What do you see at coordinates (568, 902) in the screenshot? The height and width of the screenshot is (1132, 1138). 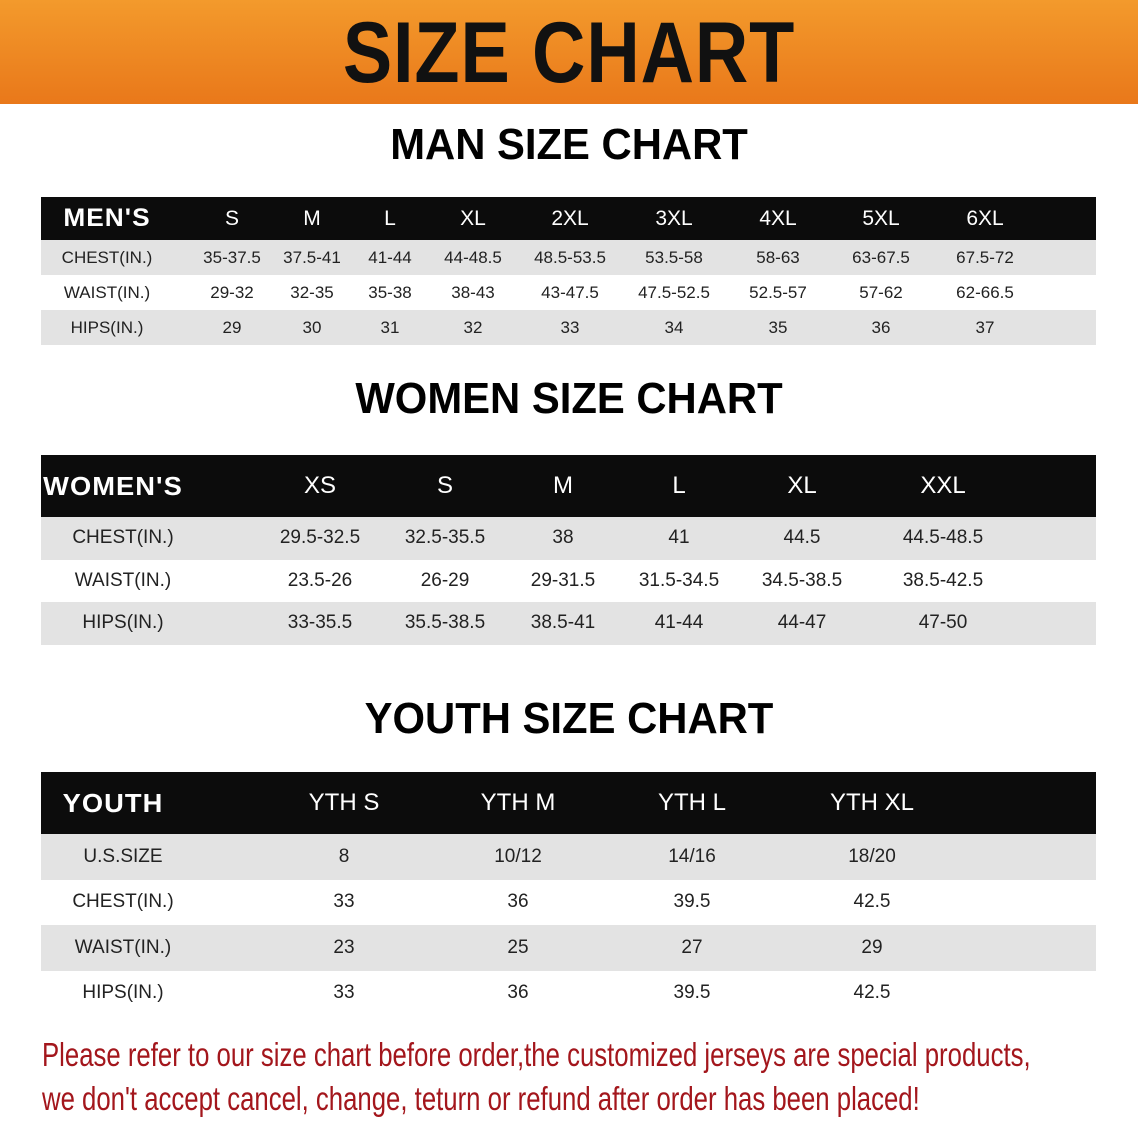 I see `table-row: CHEST(IN.) 33 36 39.5 42.5` at bounding box center [568, 902].